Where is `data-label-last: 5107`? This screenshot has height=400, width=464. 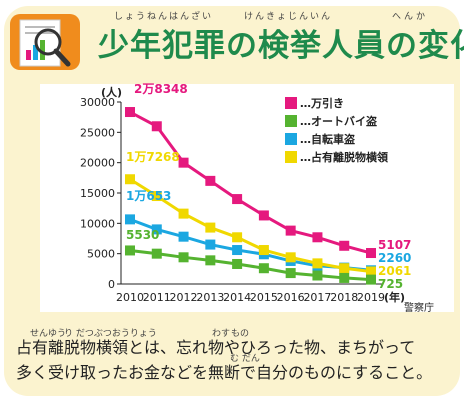
data-label-last: 5107 is located at coordinates (394, 245).